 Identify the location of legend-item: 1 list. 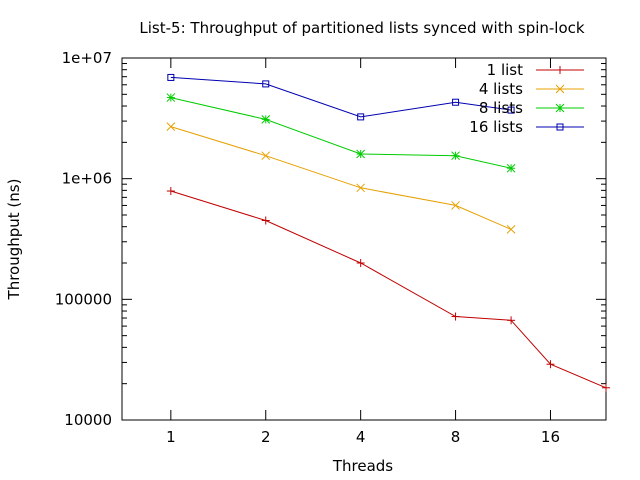
(535, 70).